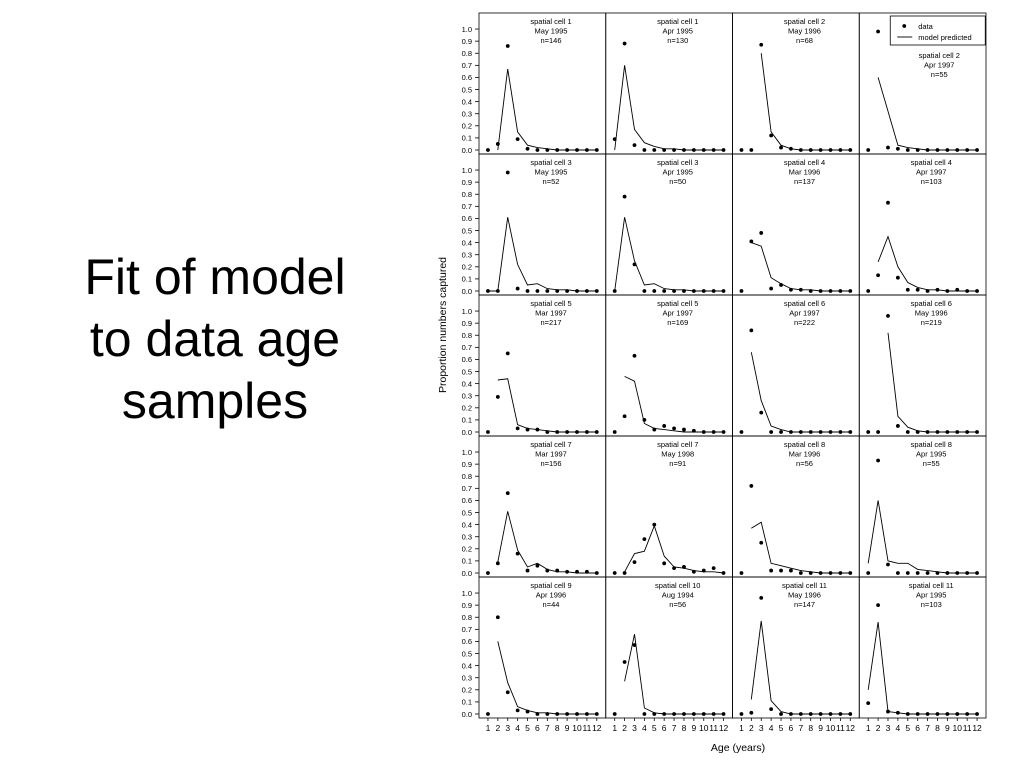  I want to click on y-tick-label: 0.3, so click(467, 114).